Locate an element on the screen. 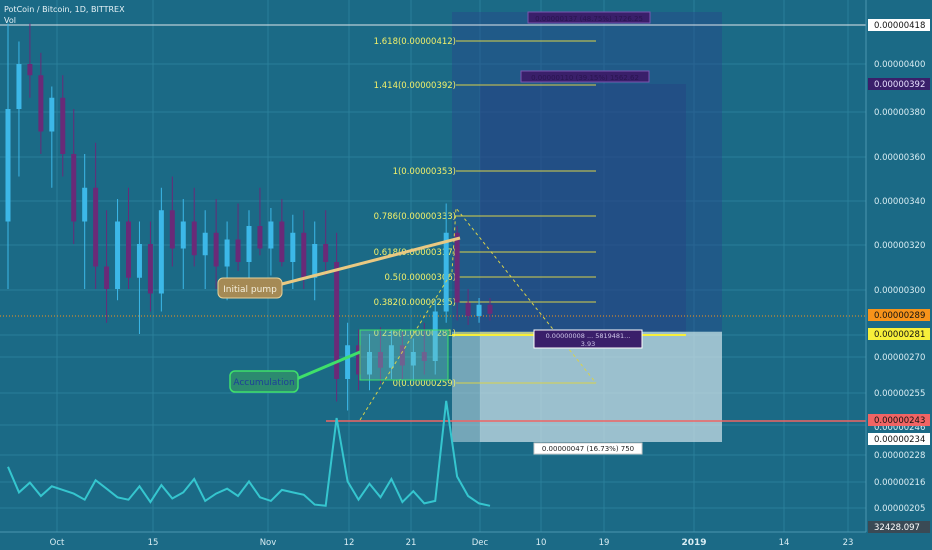  fib-level-label: 0.786(0.00000333) is located at coordinates (415, 217).